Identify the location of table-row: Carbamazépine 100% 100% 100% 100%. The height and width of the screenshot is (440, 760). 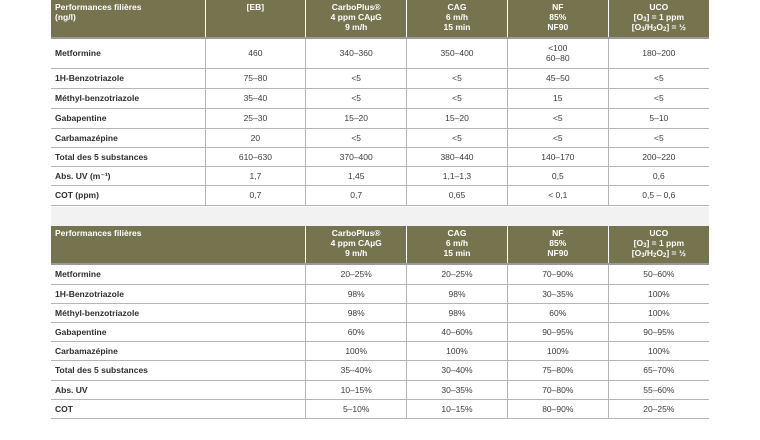
(380, 351).